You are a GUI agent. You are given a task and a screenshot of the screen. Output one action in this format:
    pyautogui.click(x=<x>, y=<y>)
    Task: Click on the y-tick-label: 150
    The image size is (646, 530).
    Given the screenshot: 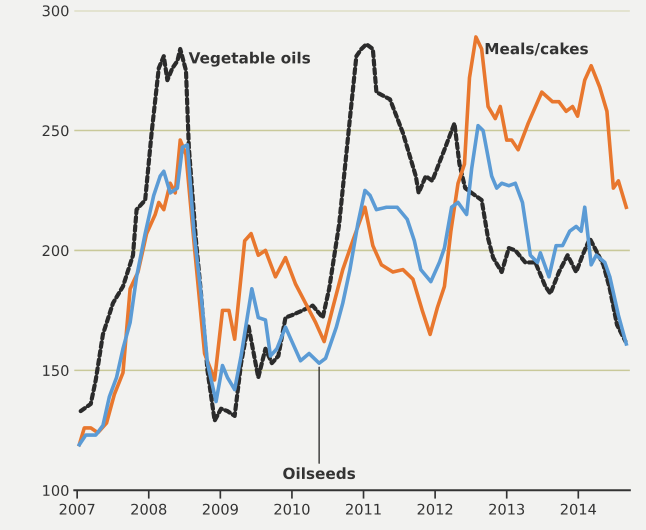 What is the action you would take?
    pyautogui.click(x=55, y=370)
    